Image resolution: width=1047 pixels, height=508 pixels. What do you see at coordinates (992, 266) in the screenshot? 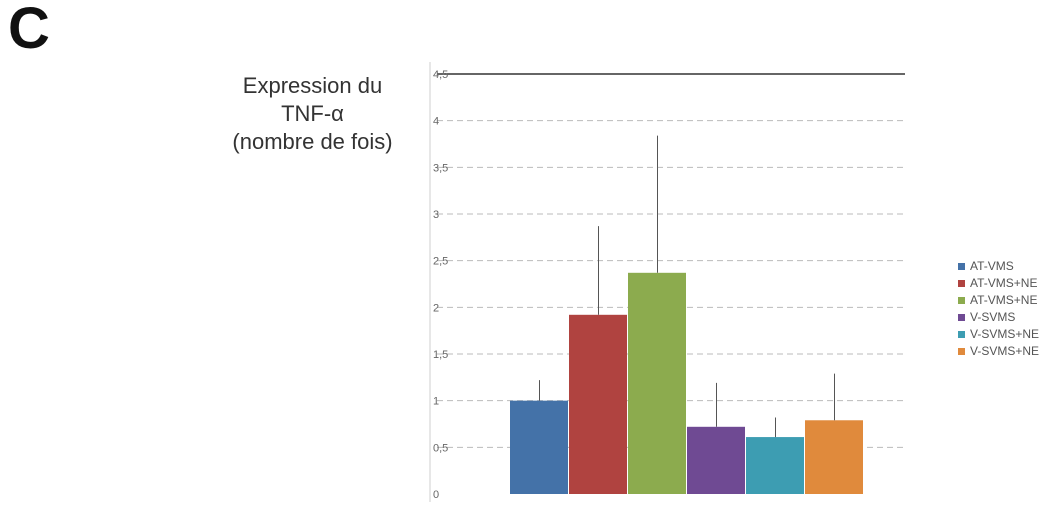
I see `legend-label: AT-VMS` at bounding box center [992, 266].